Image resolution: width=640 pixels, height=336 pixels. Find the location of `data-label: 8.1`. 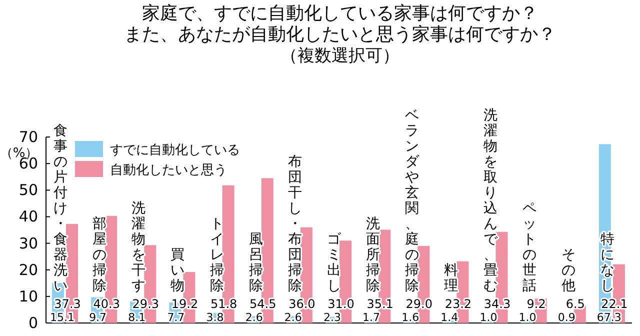

data-label: 8.1 is located at coordinates (137, 317).